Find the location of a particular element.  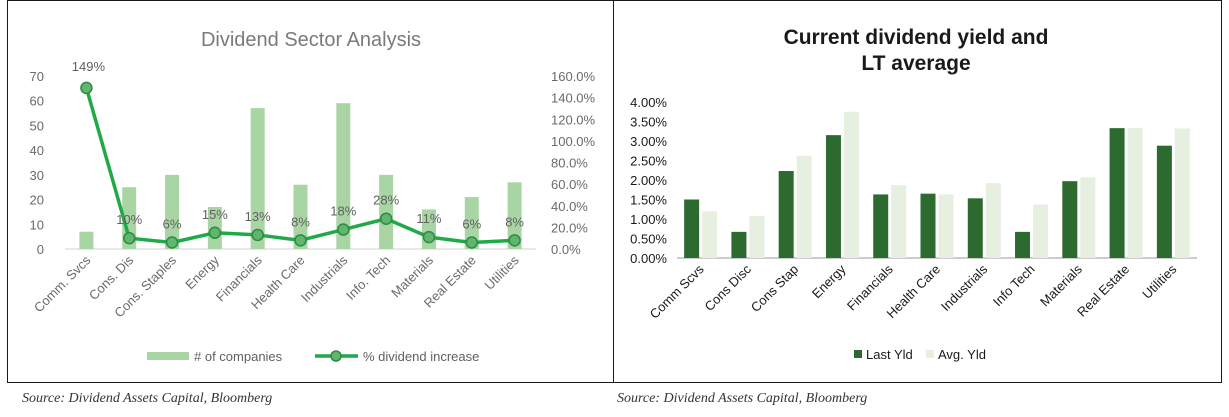

legend-swatch-last is located at coordinates (858, 354).